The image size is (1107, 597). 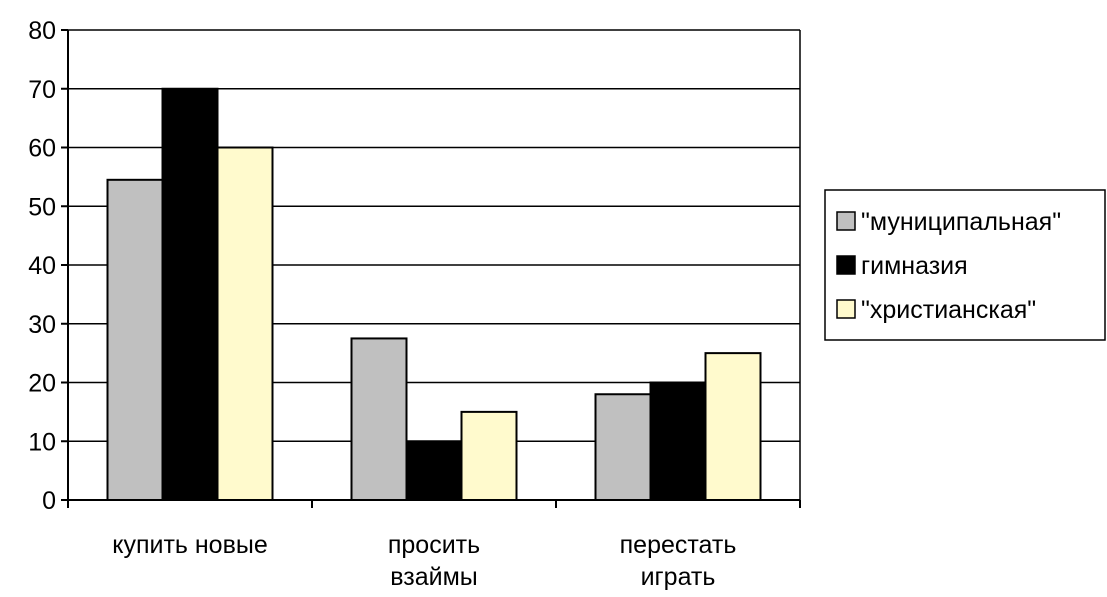 What do you see at coordinates (42, 325) in the screenshot?
I see `y-tick-label: 30` at bounding box center [42, 325].